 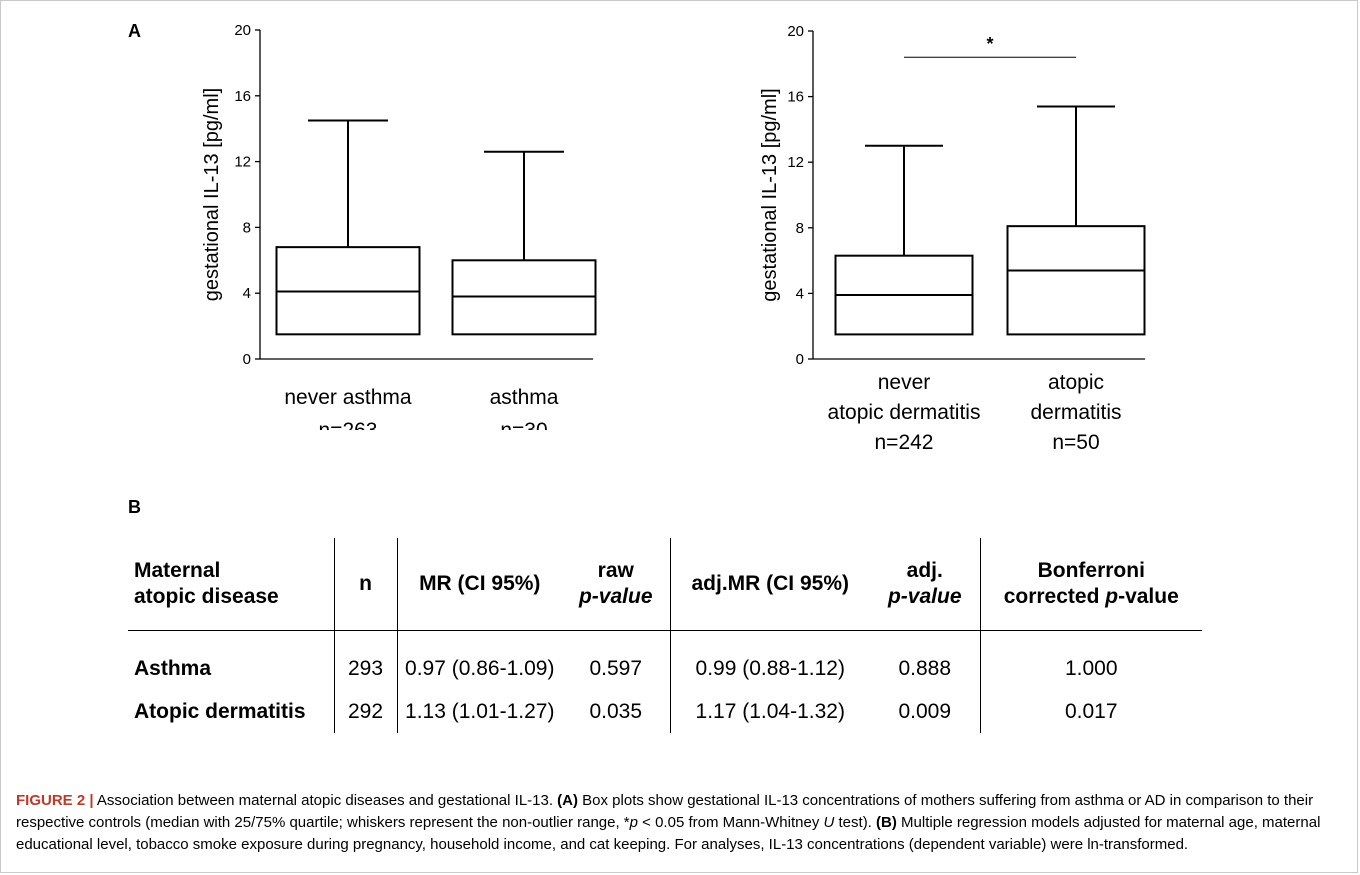 What do you see at coordinates (633, 822) in the screenshot?
I see `caption-p-italic: p` at bounding box center [633, 822].